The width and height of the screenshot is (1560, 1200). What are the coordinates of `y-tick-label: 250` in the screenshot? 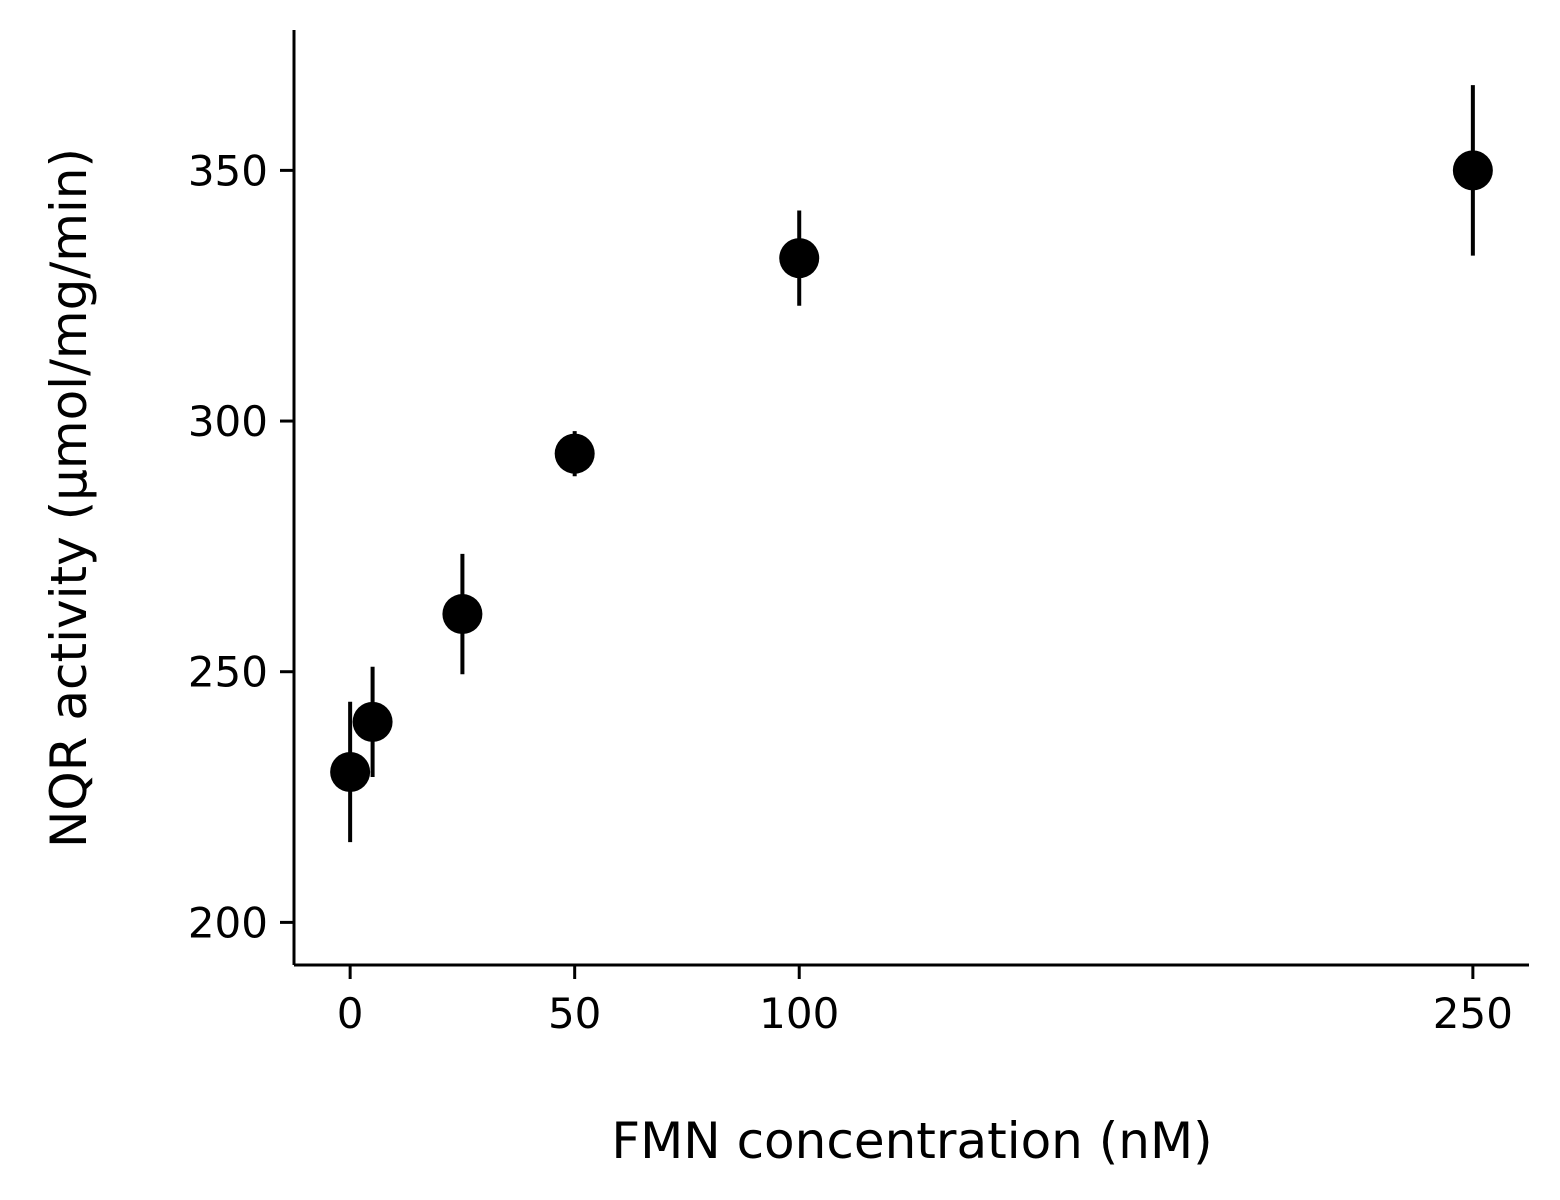 It's located at (228, 672).